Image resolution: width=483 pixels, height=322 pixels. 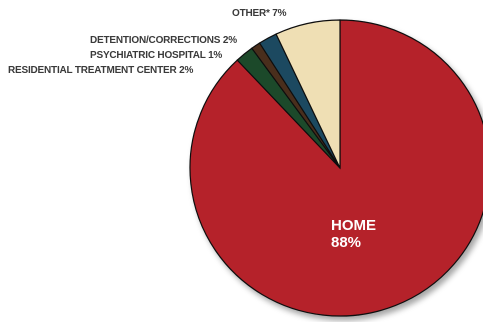 What do you see at coordinates (100, 70) in the screenshot?
I see `slice-label-residential-treatment-center: RESIDENTIAL TREATMENT CENTER 2%` at bounding box center [100, 70].